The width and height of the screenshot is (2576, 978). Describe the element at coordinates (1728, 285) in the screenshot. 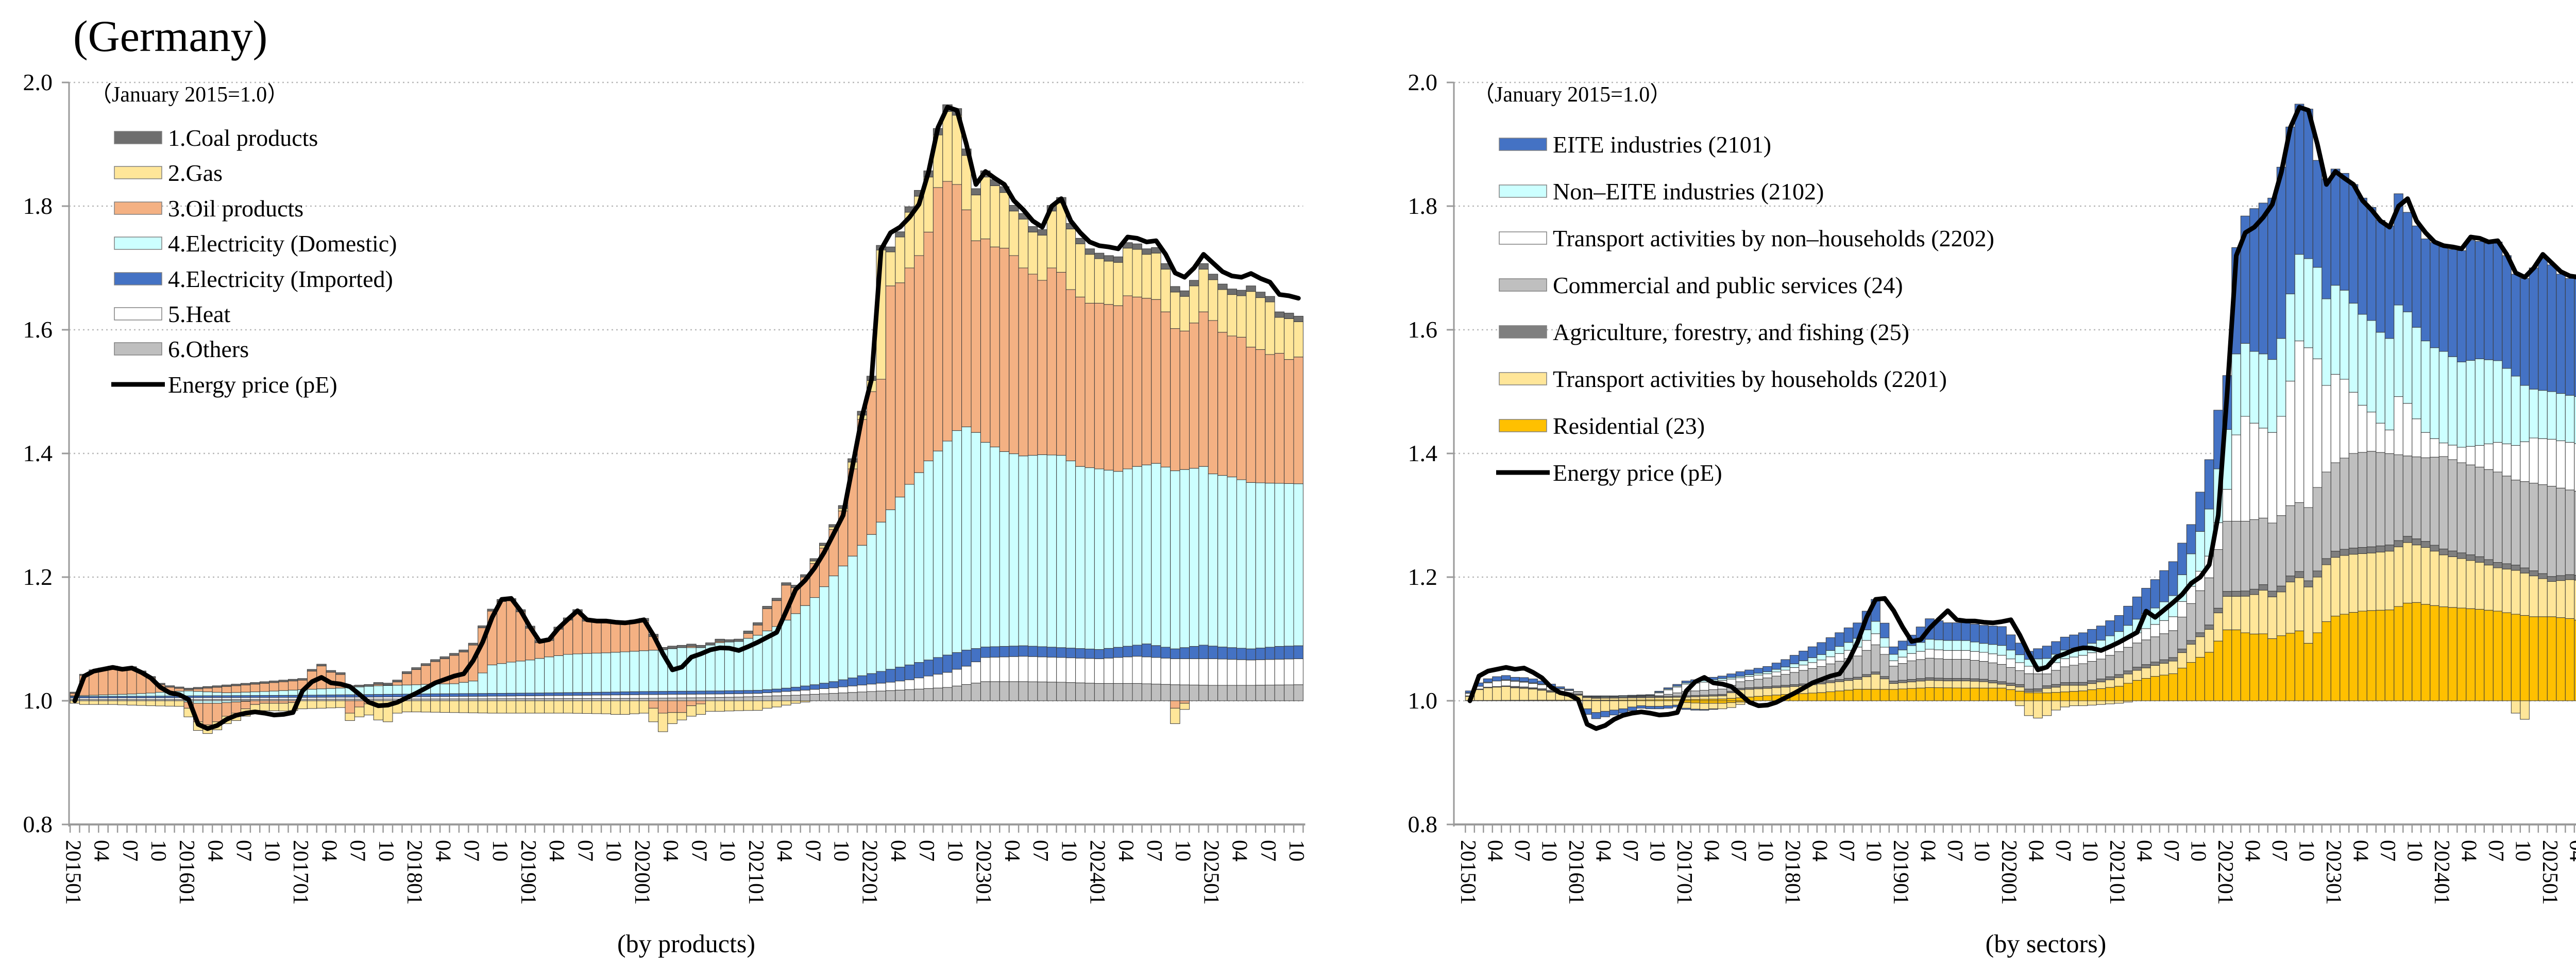

I see `svg-text:Commercial and public services: Commercial and public services (24)` at that location.